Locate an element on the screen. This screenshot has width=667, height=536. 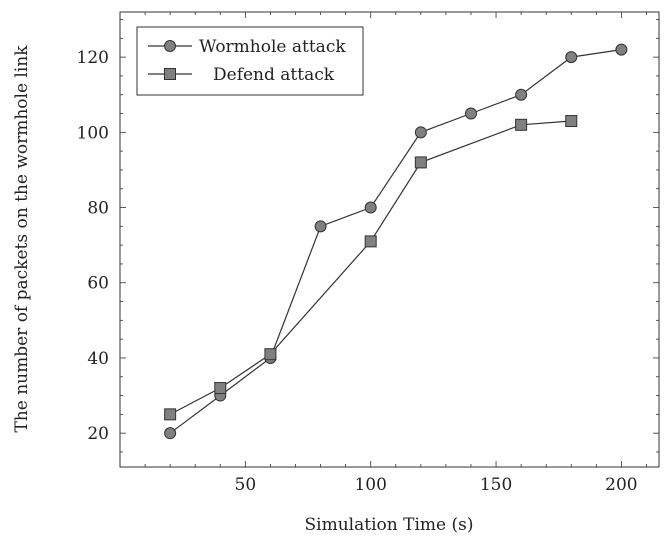
y-tick-label: 40 is located at coordinates (98, 359).